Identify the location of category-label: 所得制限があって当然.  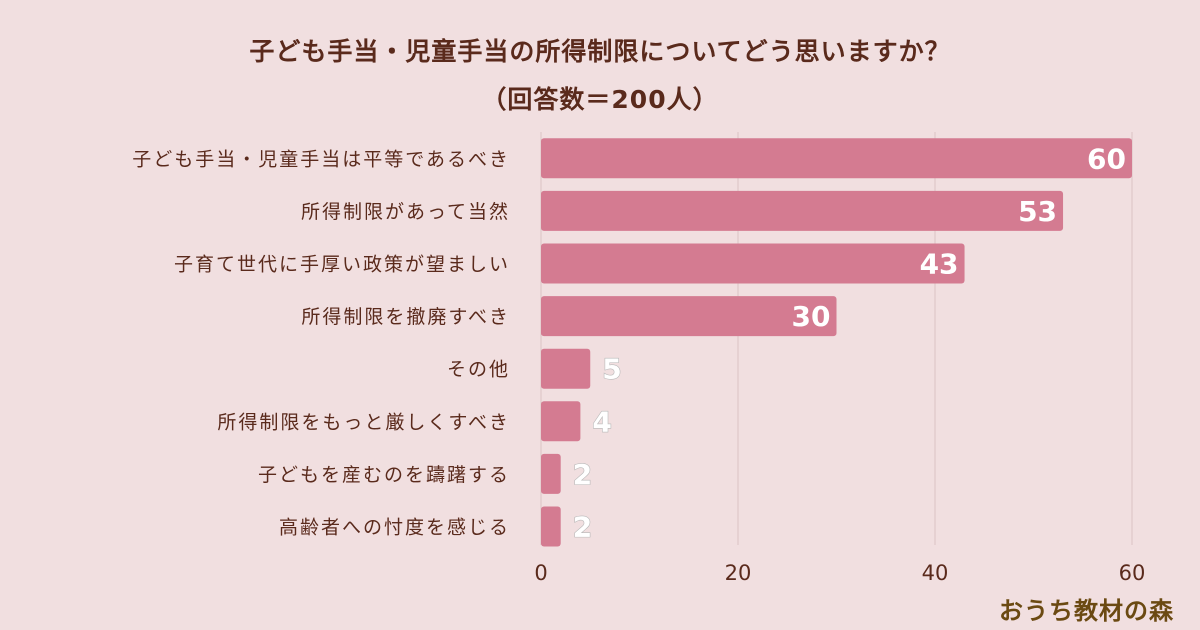
(405, 212).